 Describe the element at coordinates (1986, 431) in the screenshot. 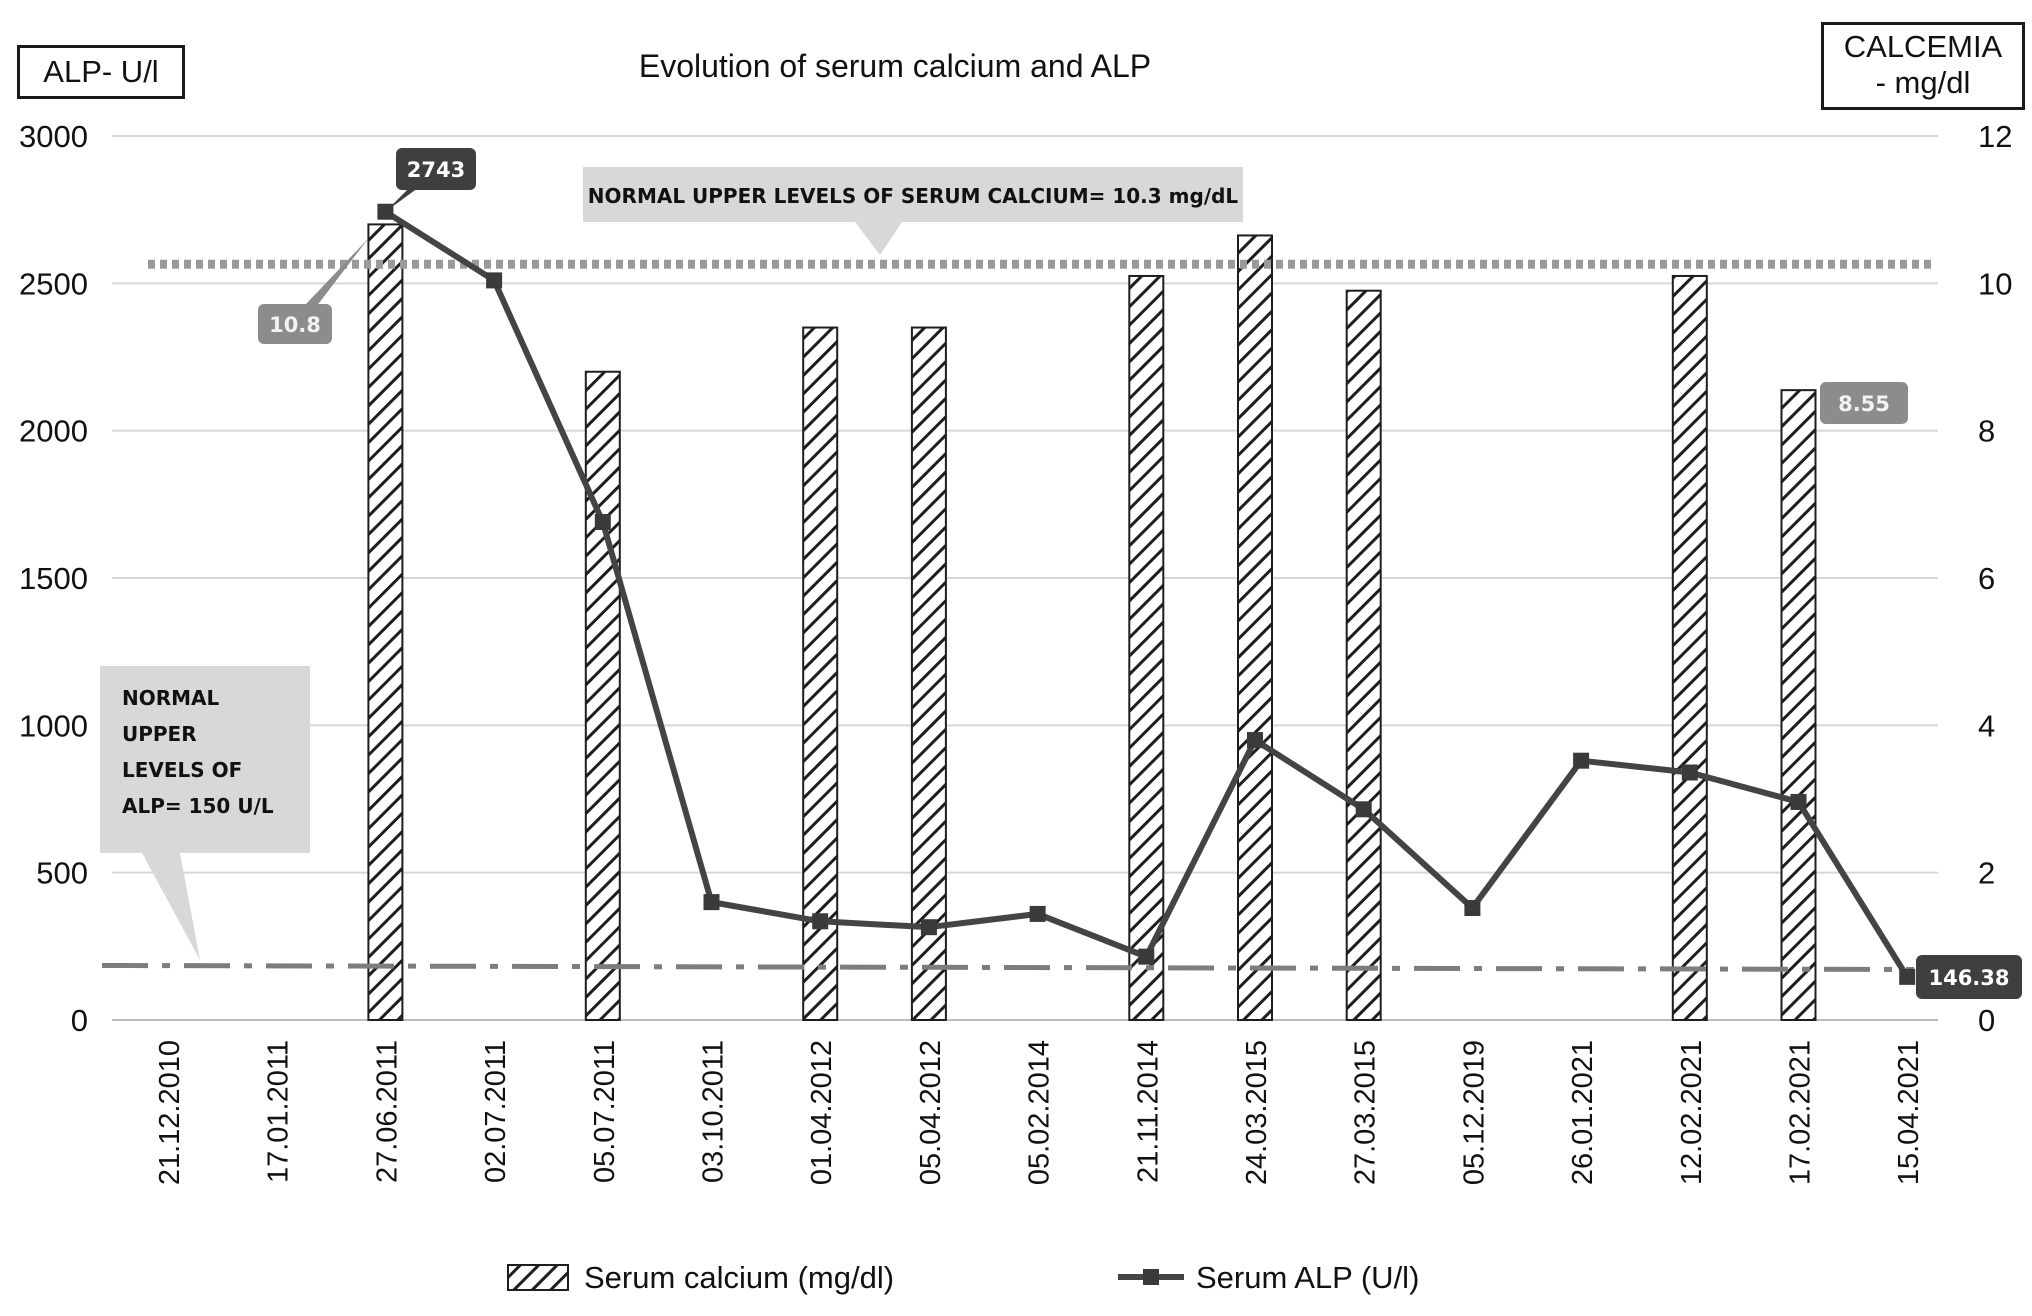

I see `right-tick-label: 8` at that location.